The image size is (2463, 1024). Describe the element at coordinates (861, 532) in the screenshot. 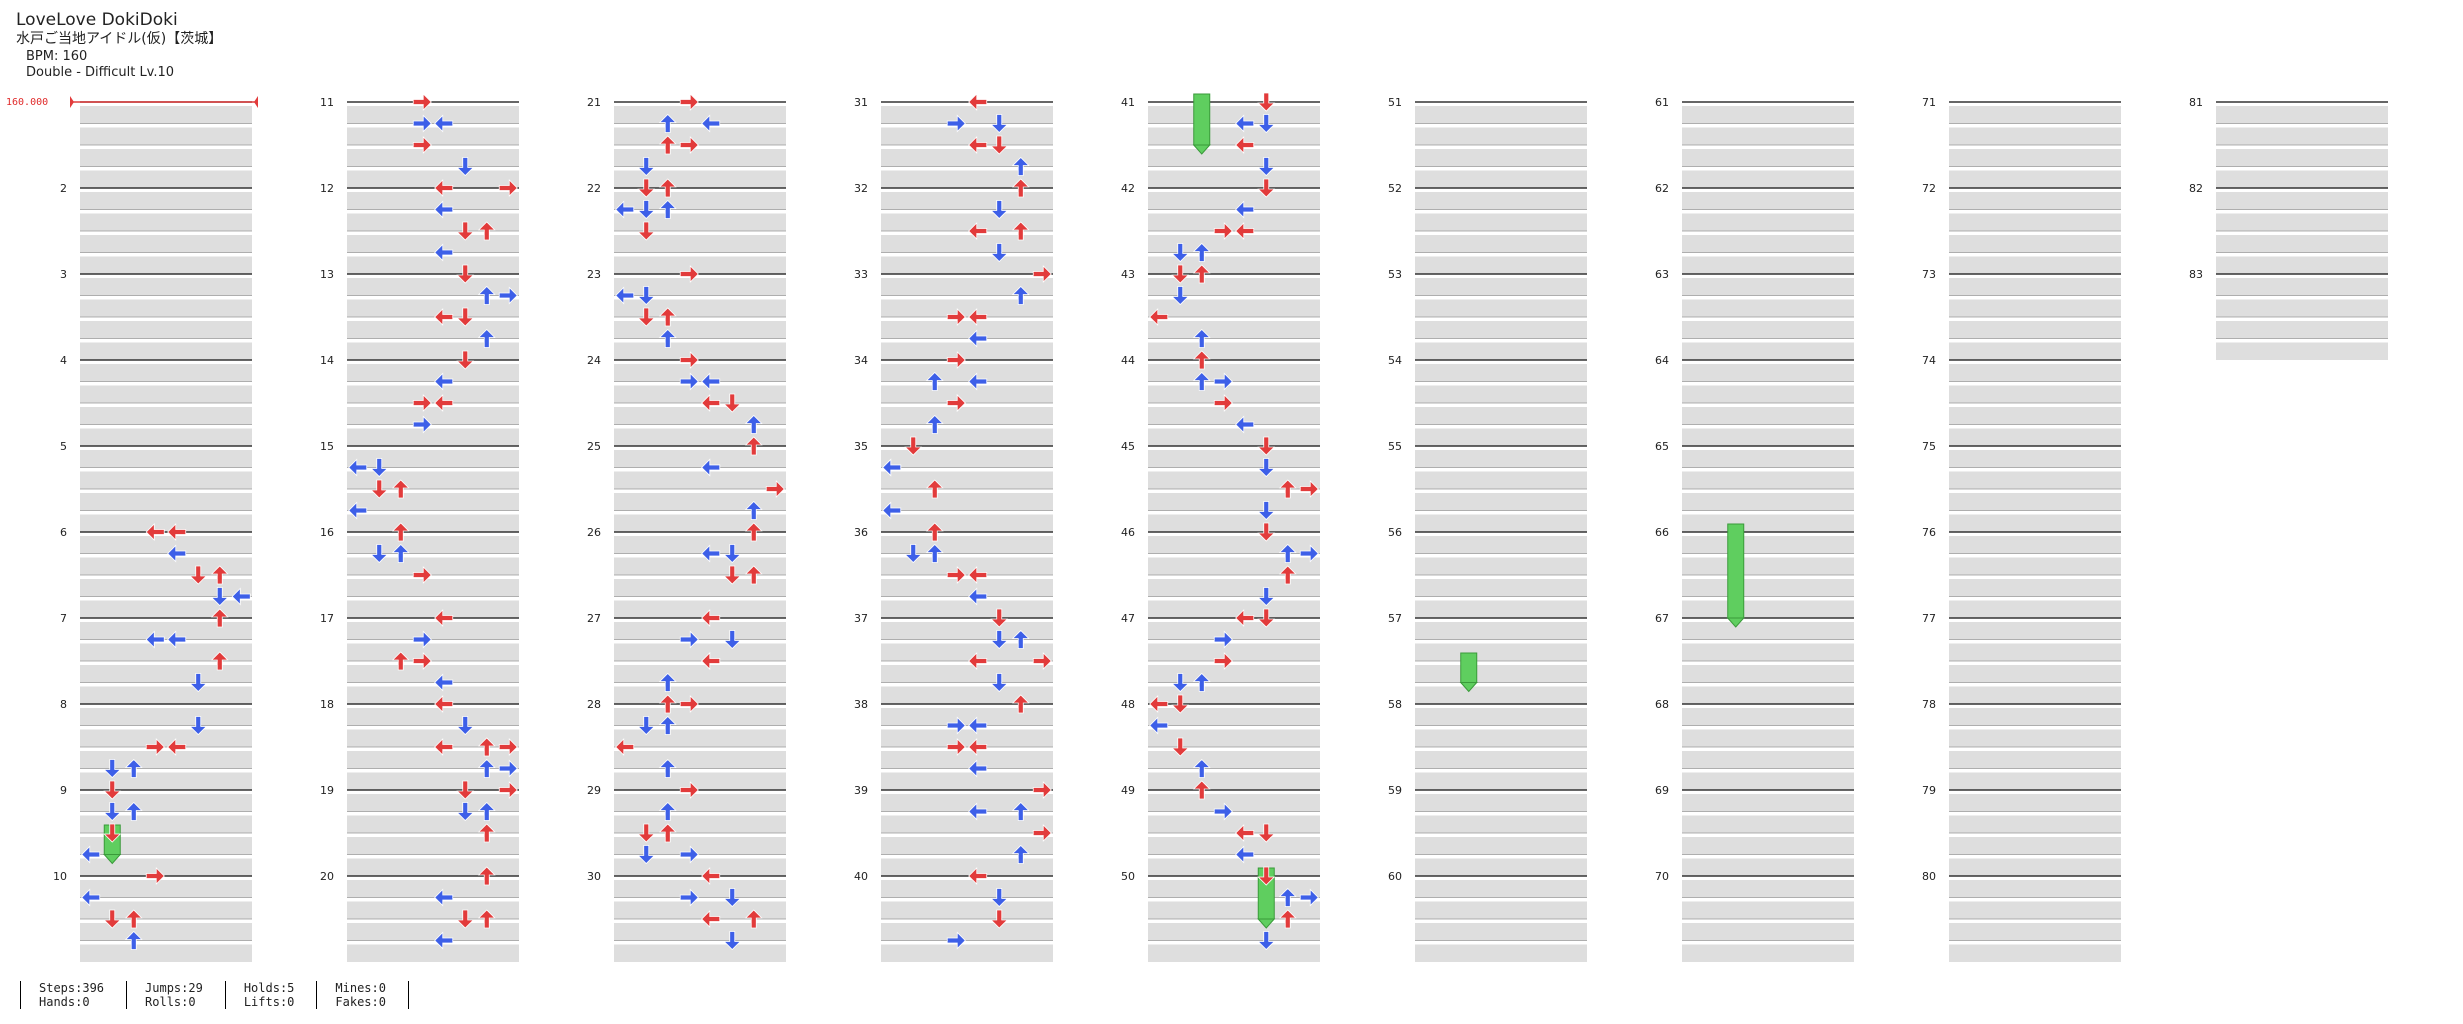

I see `measure-number: 36` at that location.